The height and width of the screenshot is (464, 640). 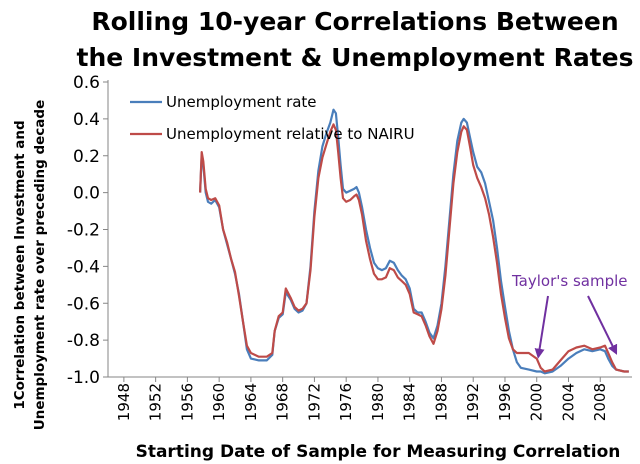 I want to click on legend-label-1: Unemployment rate, so click(x=241, y=102).